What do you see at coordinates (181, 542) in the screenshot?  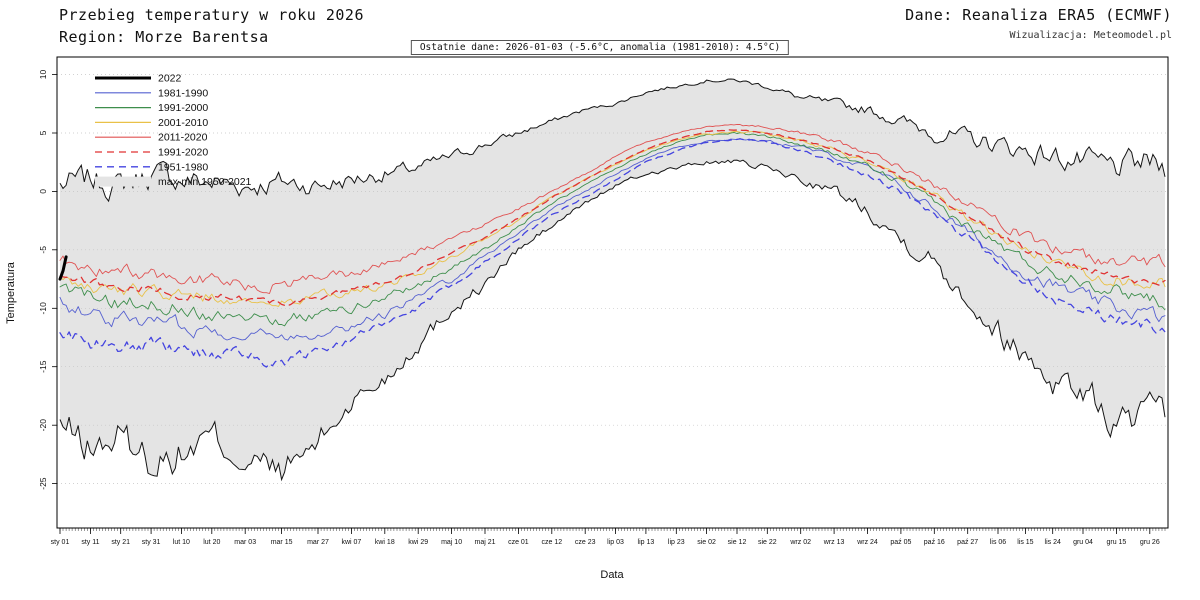 I see `x-tick-label: lut 10` at bounding box center [181, 542].